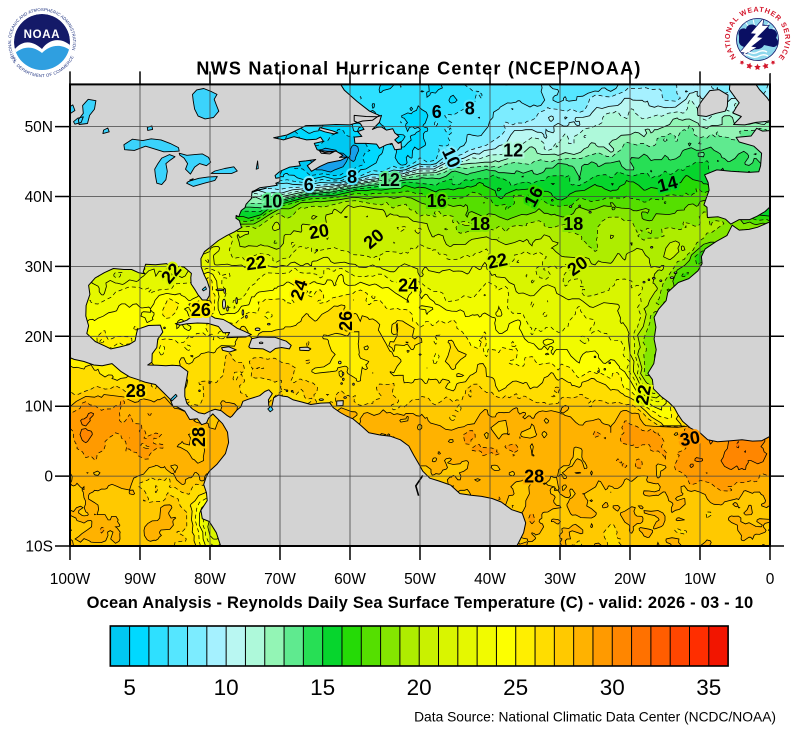 Image resolution: width=800 pixels, height=737 pixels. Describe the element at coordinates (70, 579) in the screenshot. I see `svg-text: 100W` at that location.